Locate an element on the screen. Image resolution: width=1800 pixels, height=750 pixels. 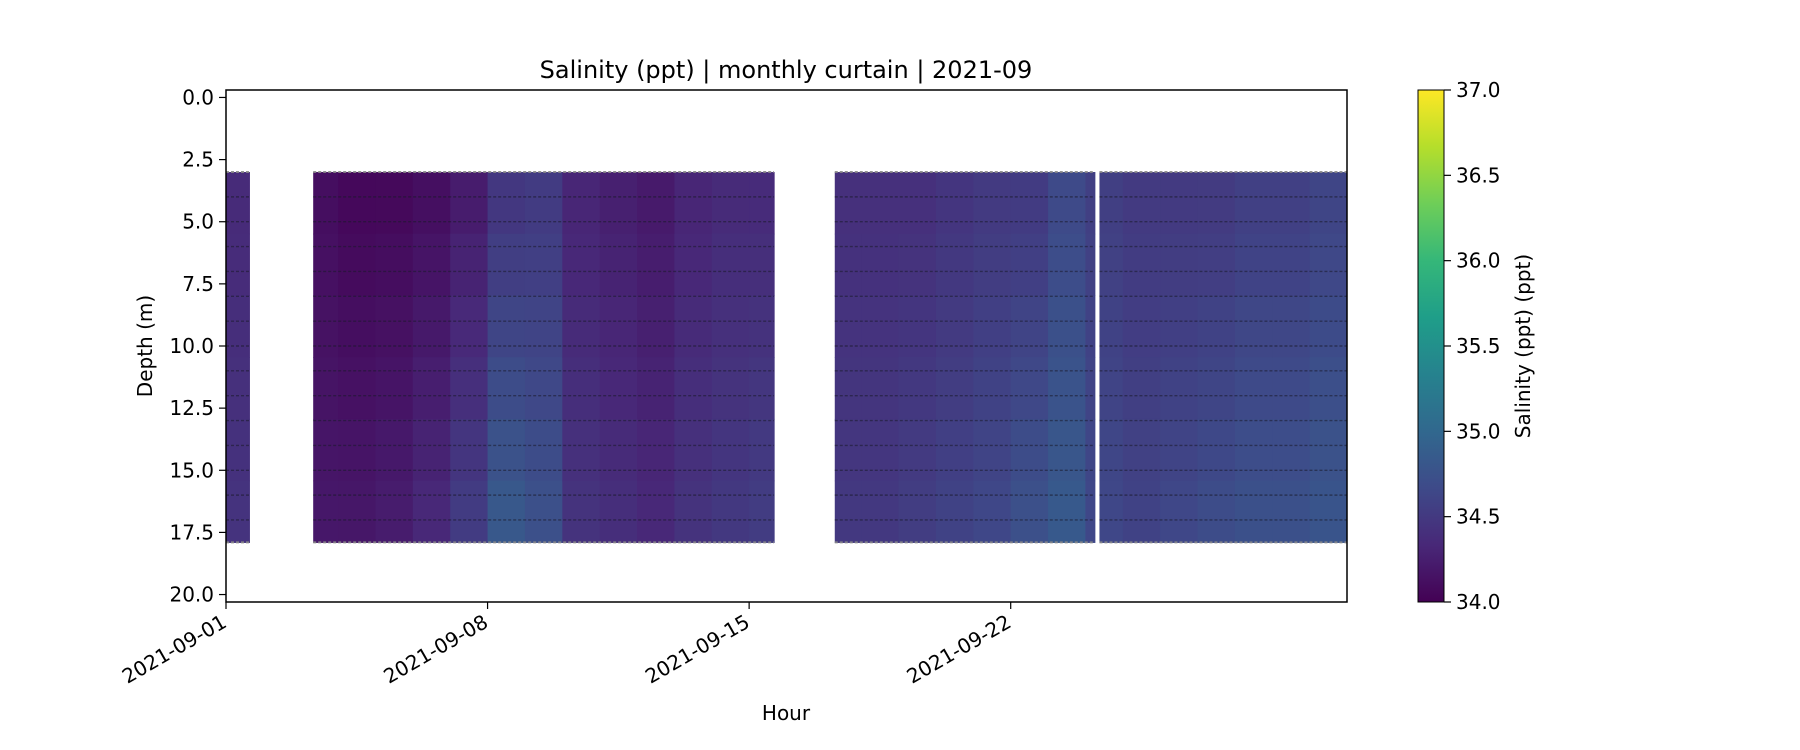
y-tick-label: 12.5 is located at coordinates (191, 408).